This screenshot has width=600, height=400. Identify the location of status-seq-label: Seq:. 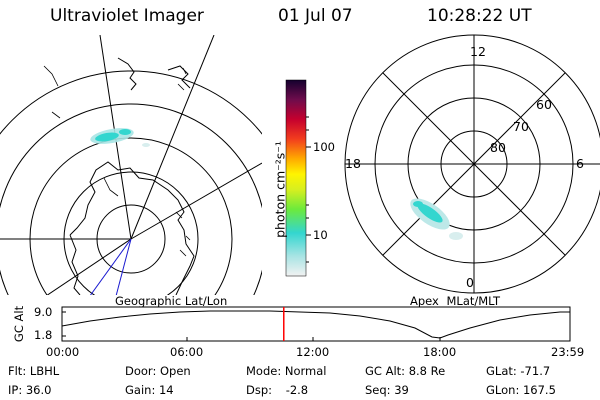
(378, 390).